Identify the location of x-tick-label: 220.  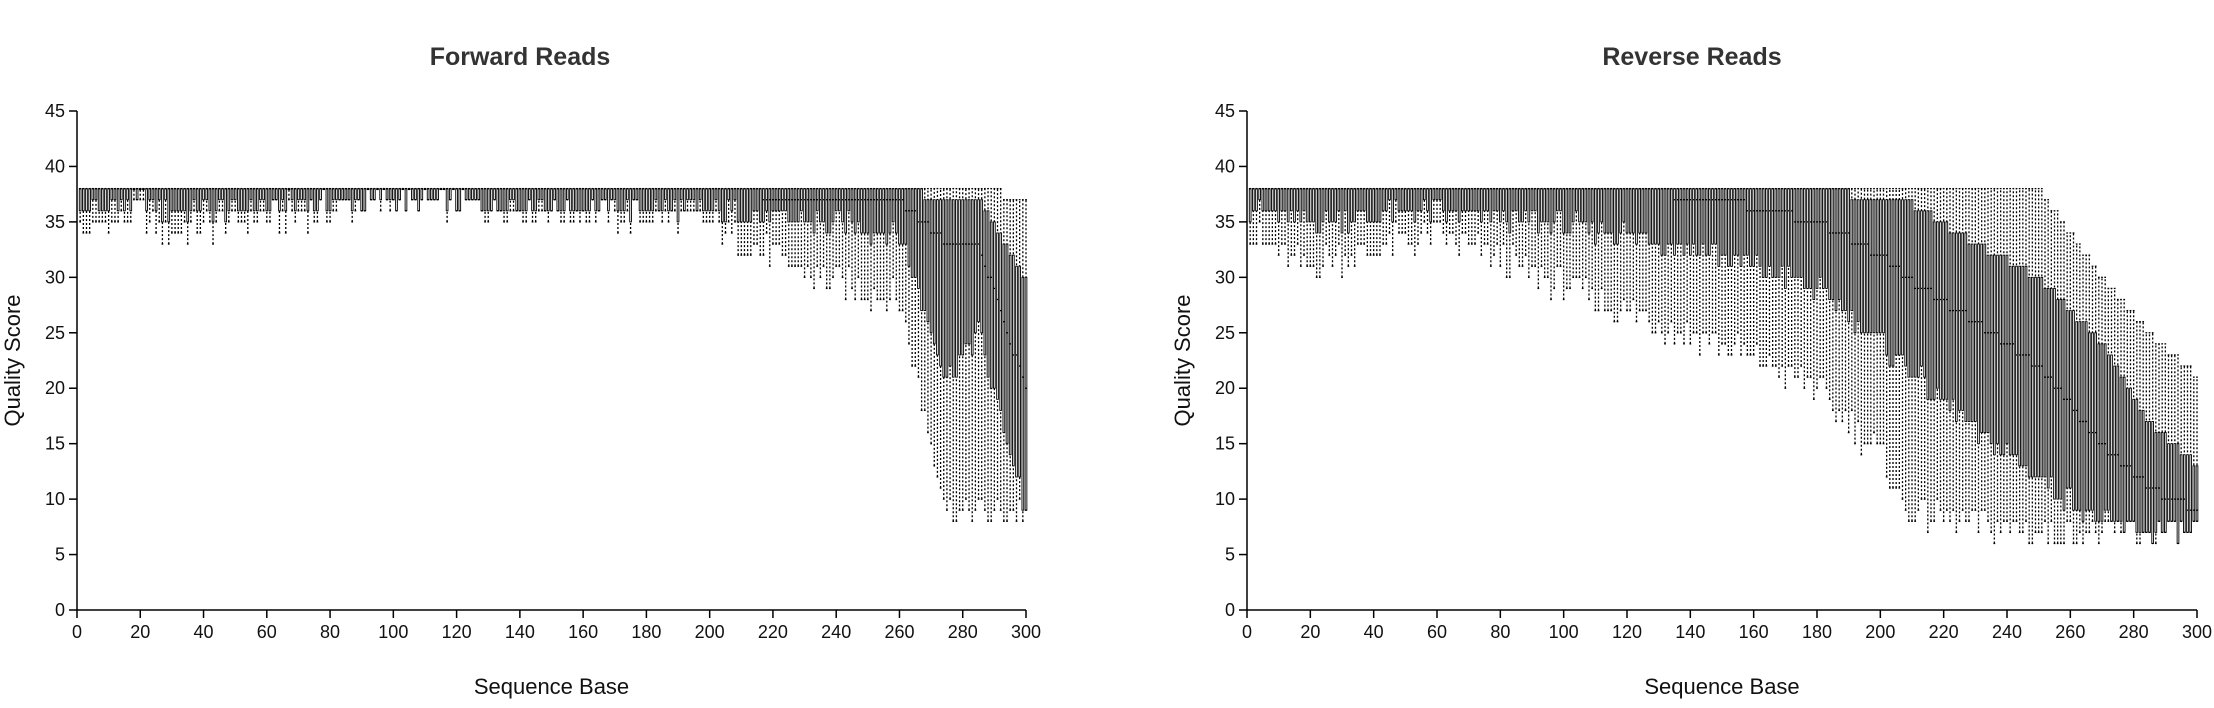
(773, 632).